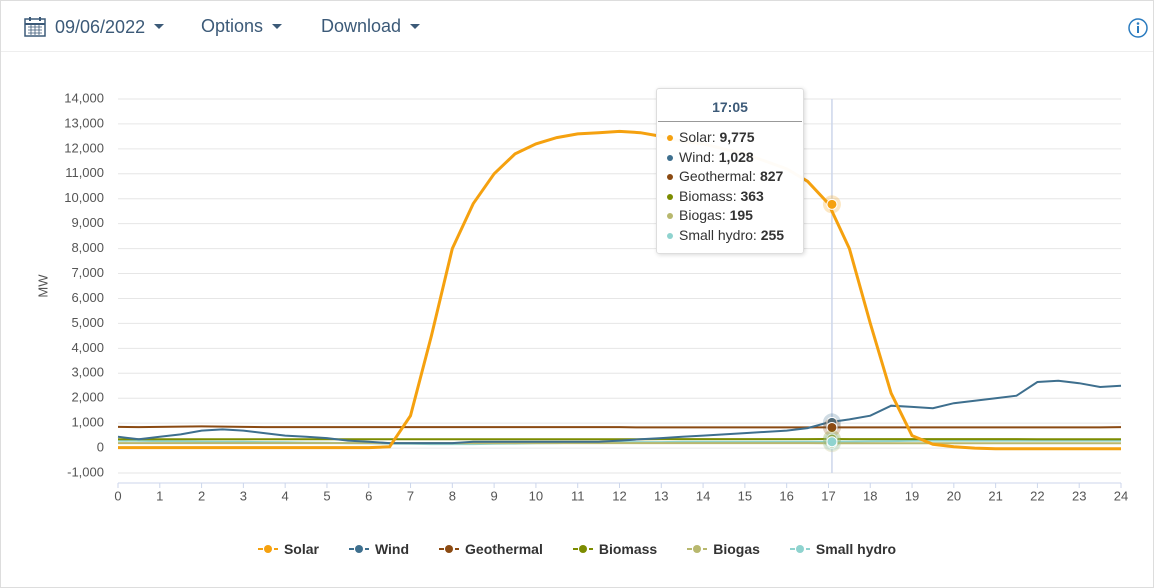 The height and width of the screenshot is (588, 1154). I want to click on x-tick-label: 10, so click(536, 495).